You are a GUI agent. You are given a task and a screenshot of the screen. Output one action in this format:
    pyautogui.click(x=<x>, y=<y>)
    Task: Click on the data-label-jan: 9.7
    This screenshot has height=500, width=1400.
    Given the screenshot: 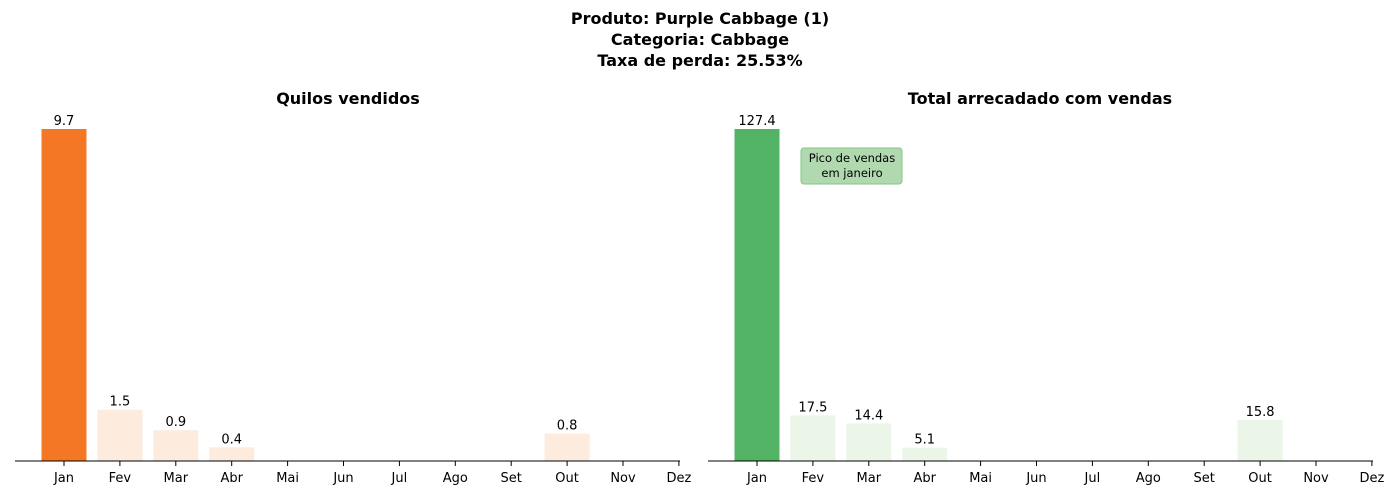 What is the action you would take?
    pyautogui.click(x=64, y=121)
    